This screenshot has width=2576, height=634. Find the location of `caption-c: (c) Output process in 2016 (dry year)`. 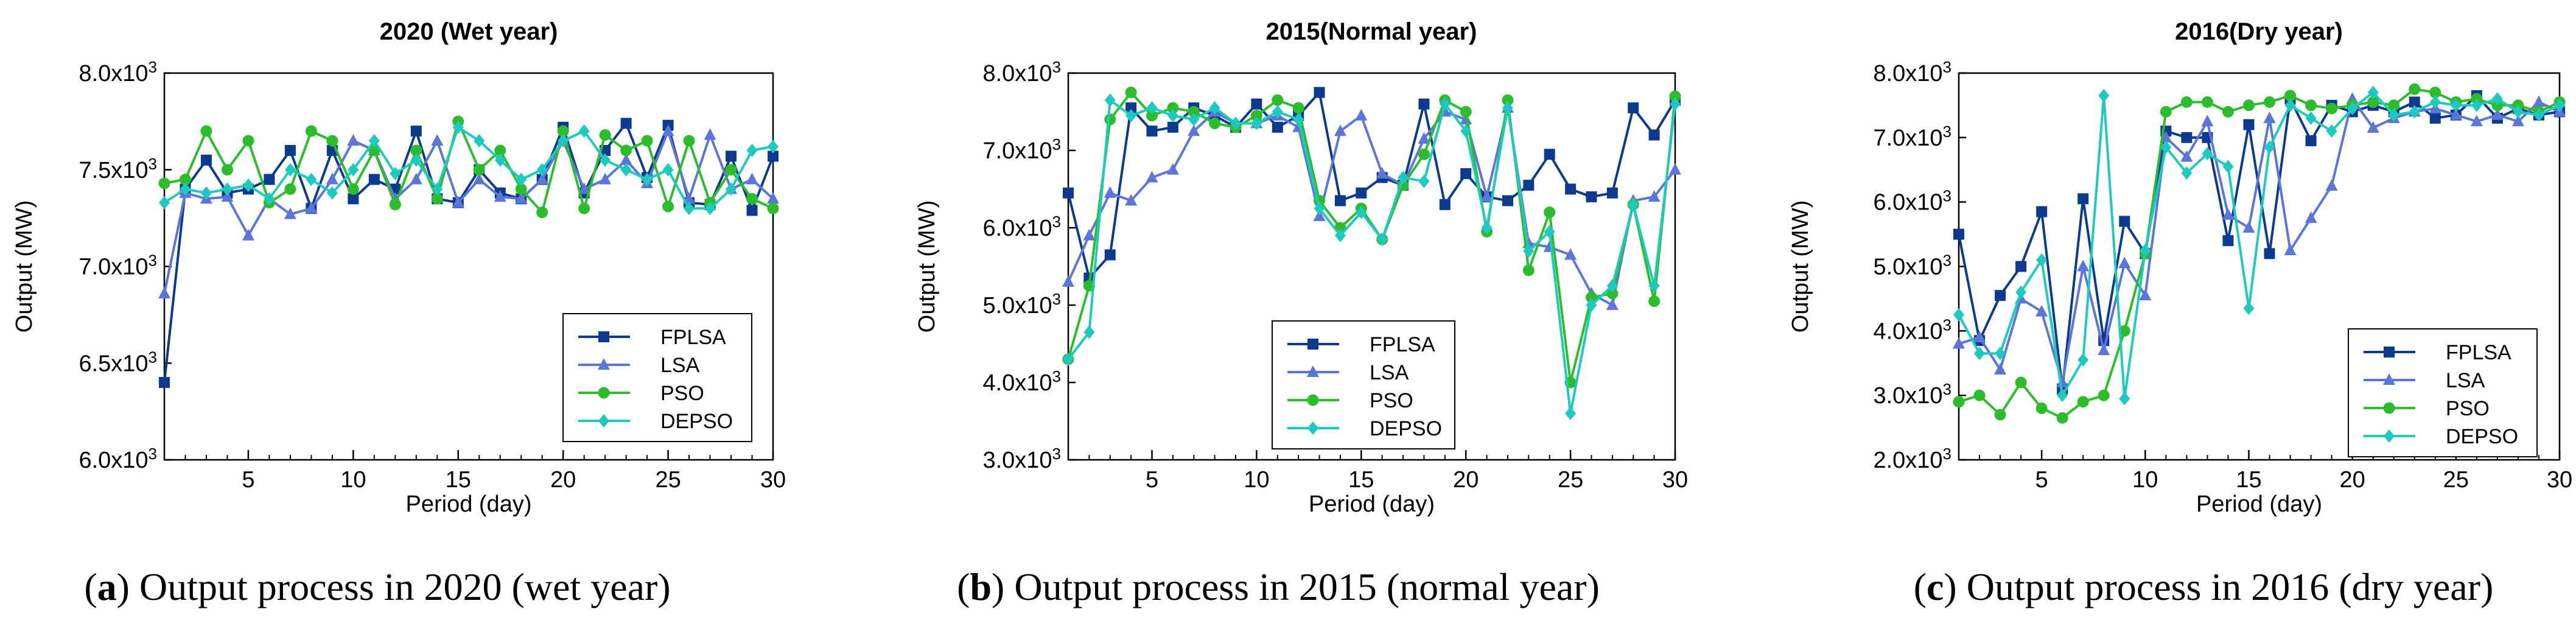

caption-c: (c) Output process in 2016 (dry year) is located at coordinates (2204, 586).